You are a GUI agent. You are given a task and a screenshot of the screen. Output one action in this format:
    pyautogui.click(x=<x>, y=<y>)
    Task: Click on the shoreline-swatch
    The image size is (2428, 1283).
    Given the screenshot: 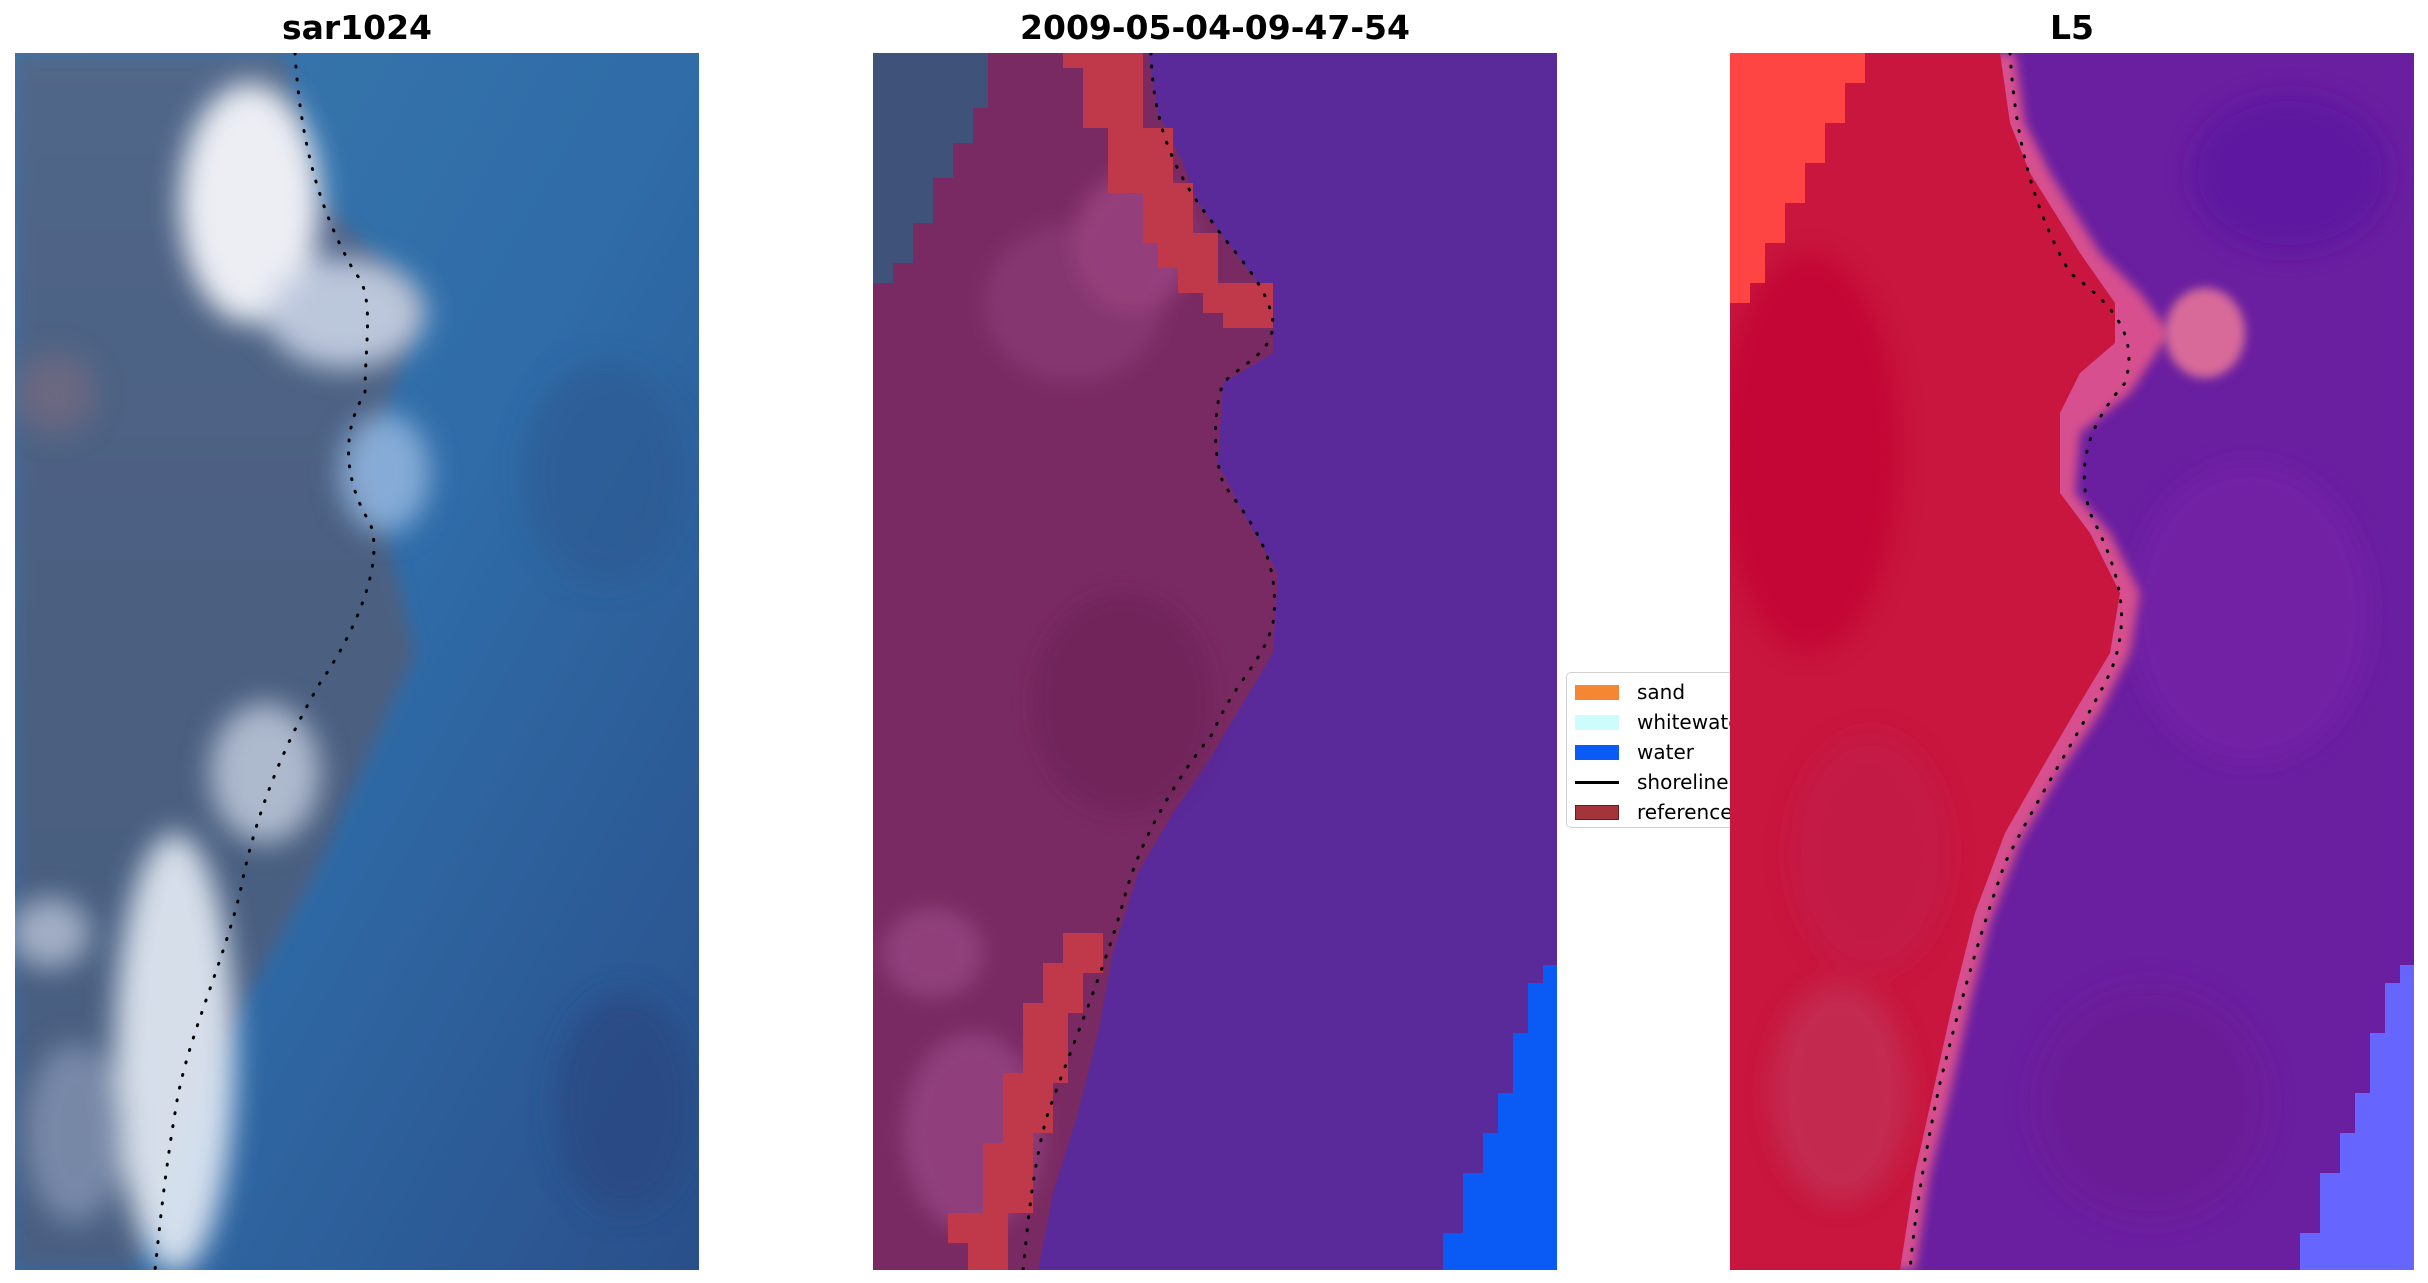 What is the action you would take?
    pyautogui.click(x=1597, y=782)
    